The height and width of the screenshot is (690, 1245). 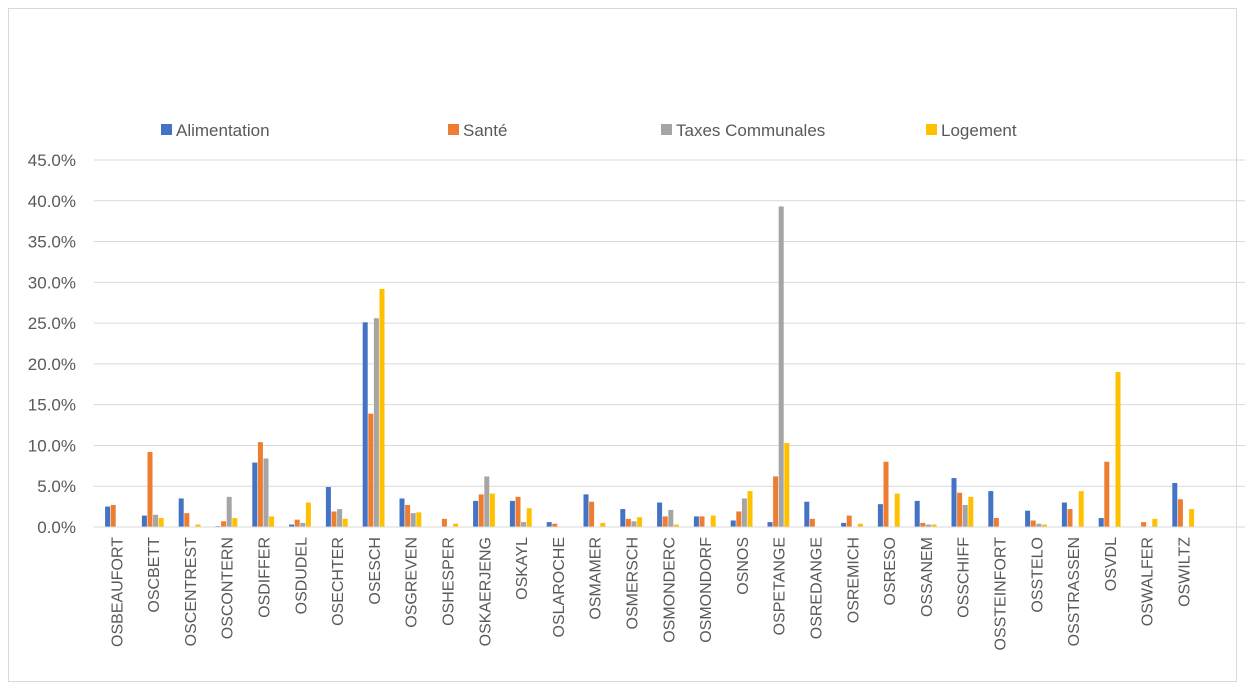 I want to click on x-tick-label: OSGREVEN, so click(x=412, y=582).